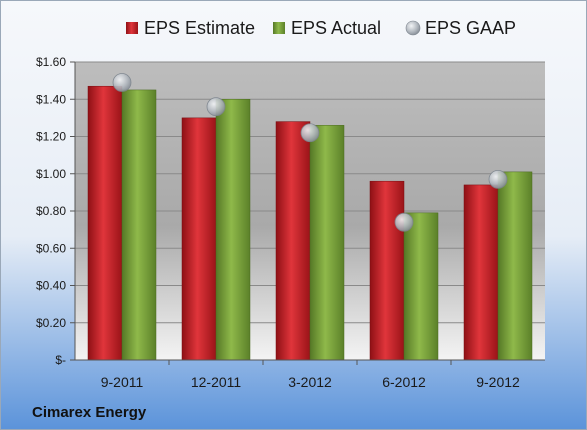 This screenshot has width=587, height=430. What do you see at coordinates (310, 382) in the screenshot?
I see `x-tick-label: 3-2012` at bounding box center [310, 382].